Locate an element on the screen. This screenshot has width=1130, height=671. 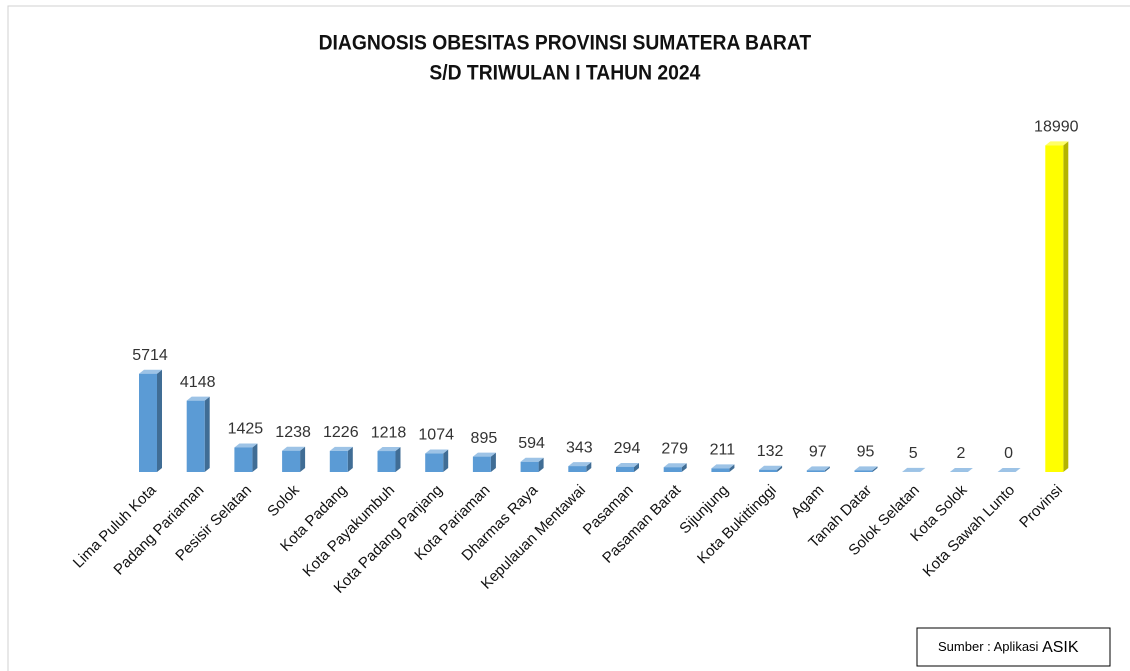
value-label: 1425 is located at coordinates (246, 429).